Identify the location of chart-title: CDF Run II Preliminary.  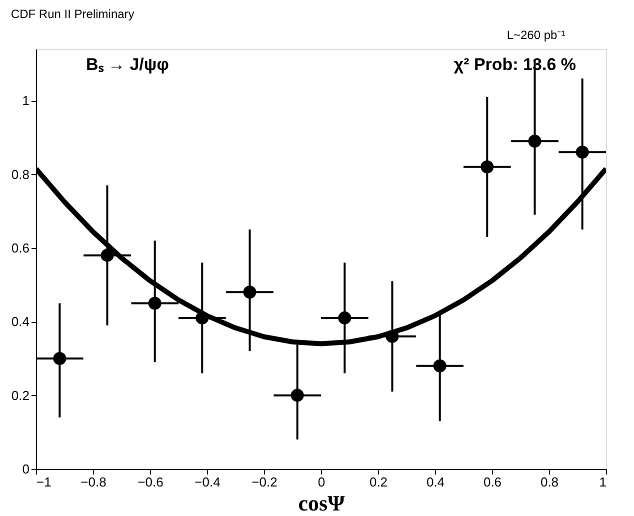
(72, 14).